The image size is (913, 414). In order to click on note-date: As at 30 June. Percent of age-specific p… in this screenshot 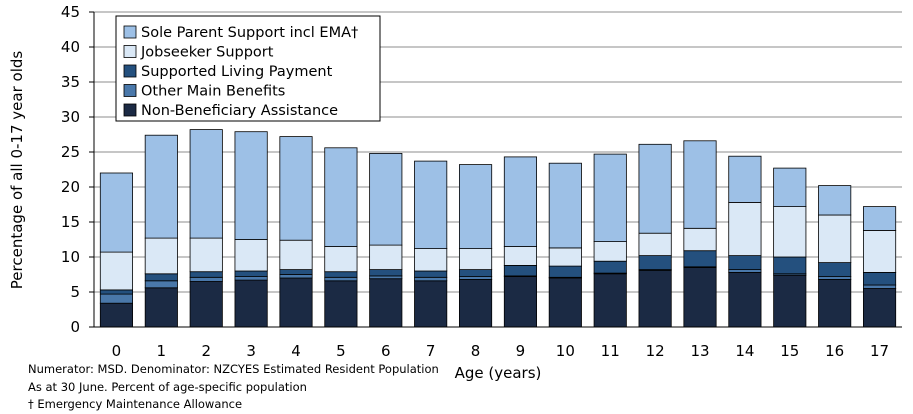, I will do `click(167, 387)`.